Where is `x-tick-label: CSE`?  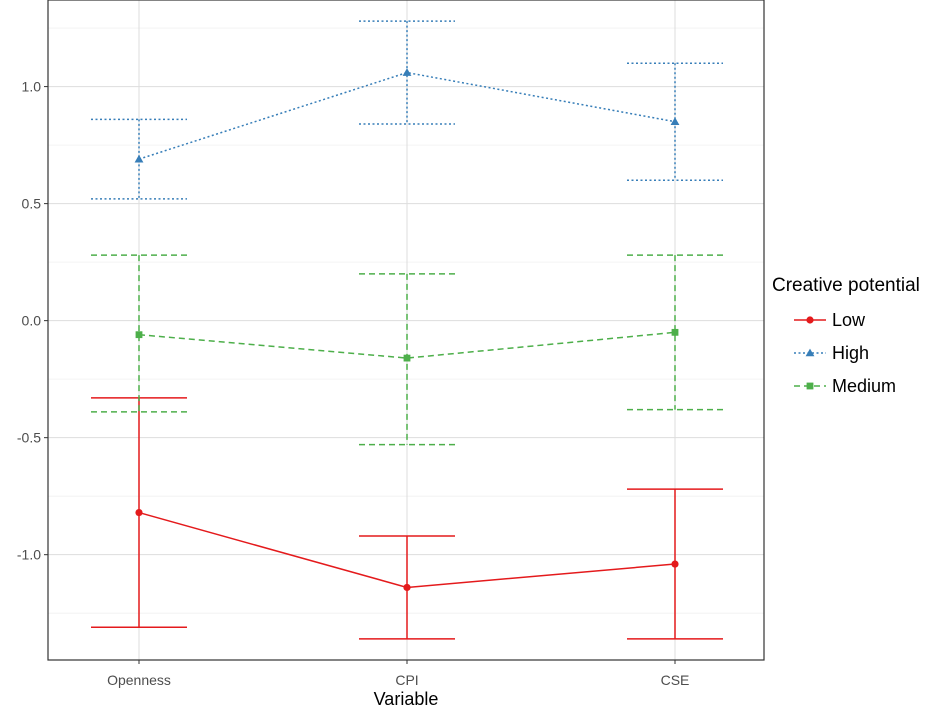
x-tick-label: CSE is located at coordinates (675, 680).